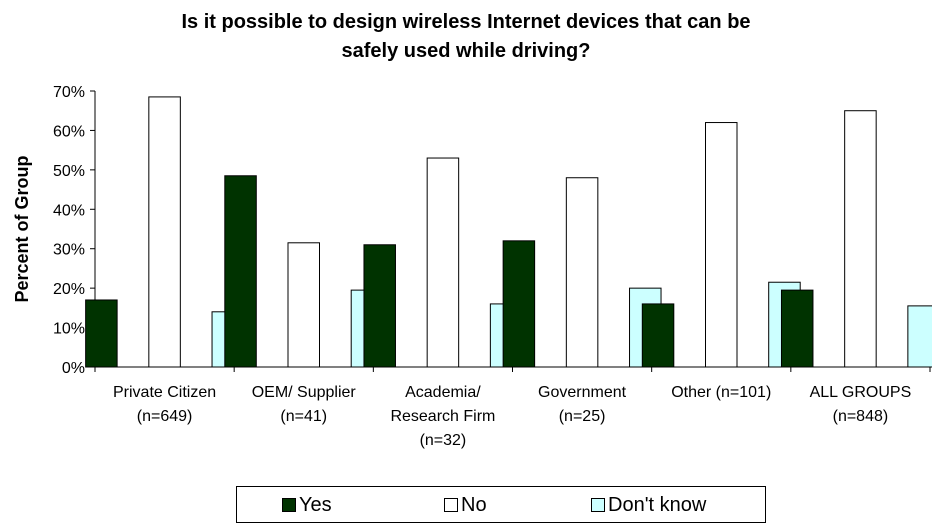  What do you see at coordinates (598, 505) in the screenshot?
I see `legend-swatch-dont-know` at bounding box center [598, 505].